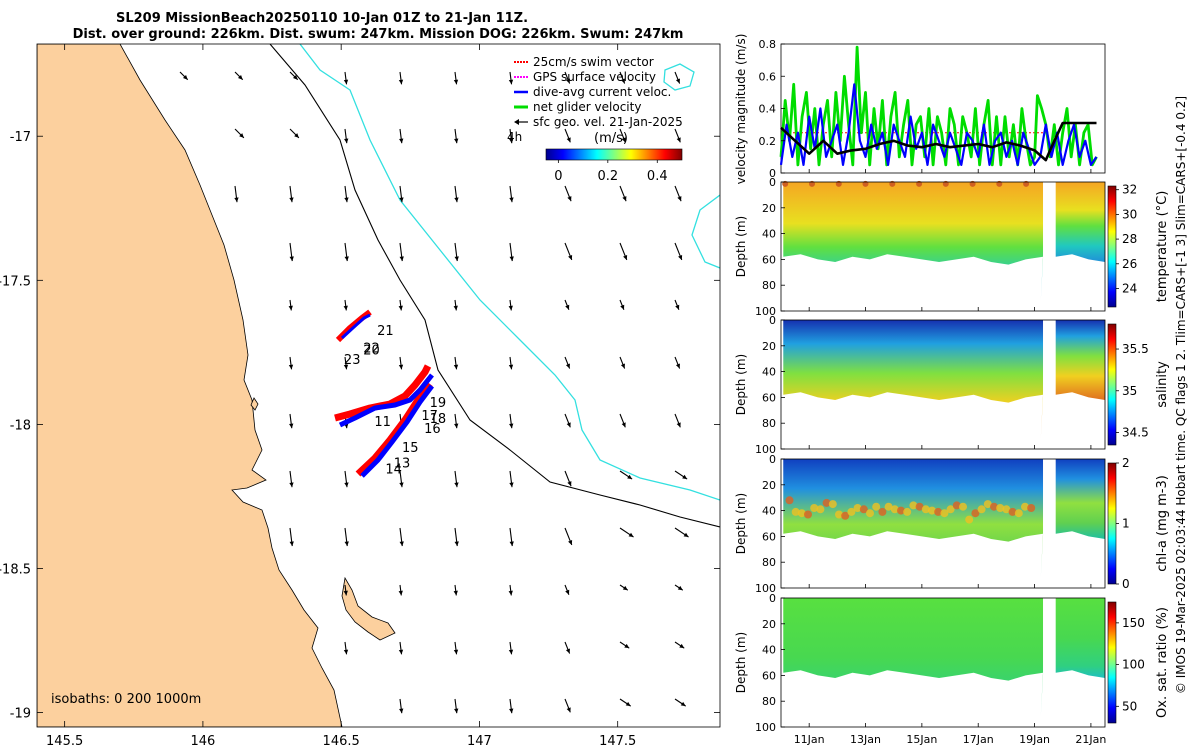 The width and height of the screenshot is (1200, 754). What do you see at coordinates (772, 459) in the screenshot?
I see `section-ytick-label: 0` at bounding box center [772, 459].